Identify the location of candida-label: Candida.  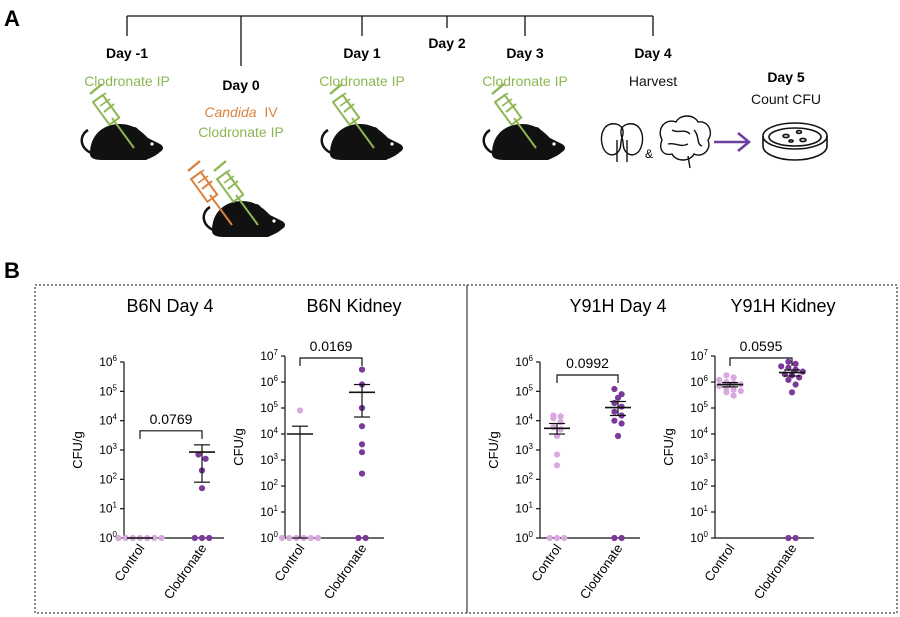
(230, 112).